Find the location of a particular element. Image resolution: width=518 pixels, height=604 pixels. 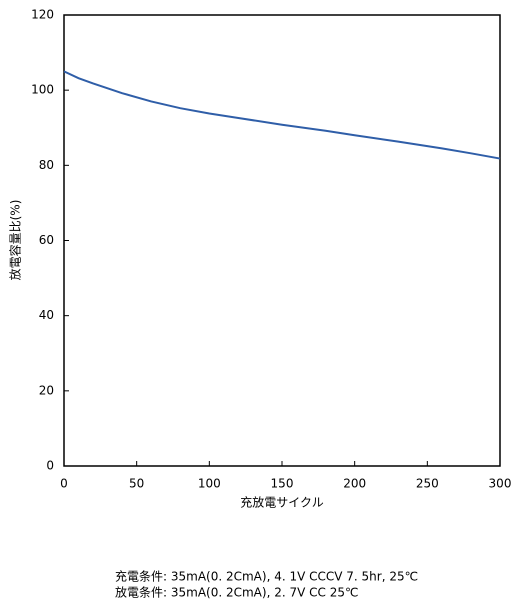

x-axis-label: 充放電サイクル is located at coordinates (281, 502).